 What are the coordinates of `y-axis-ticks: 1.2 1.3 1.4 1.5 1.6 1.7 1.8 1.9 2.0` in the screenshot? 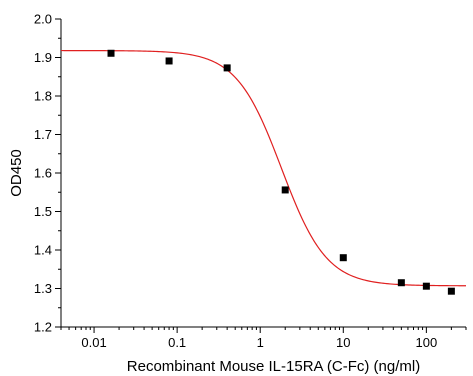 It's located at (47, 173).